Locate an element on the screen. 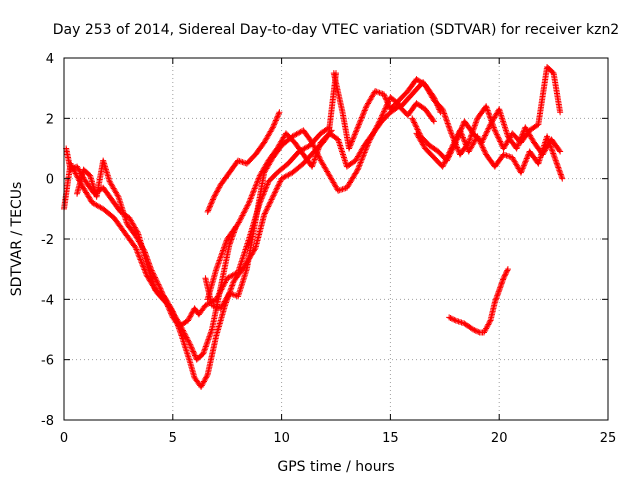  y-tick-label: -6 is located at coordinates (47, 361).